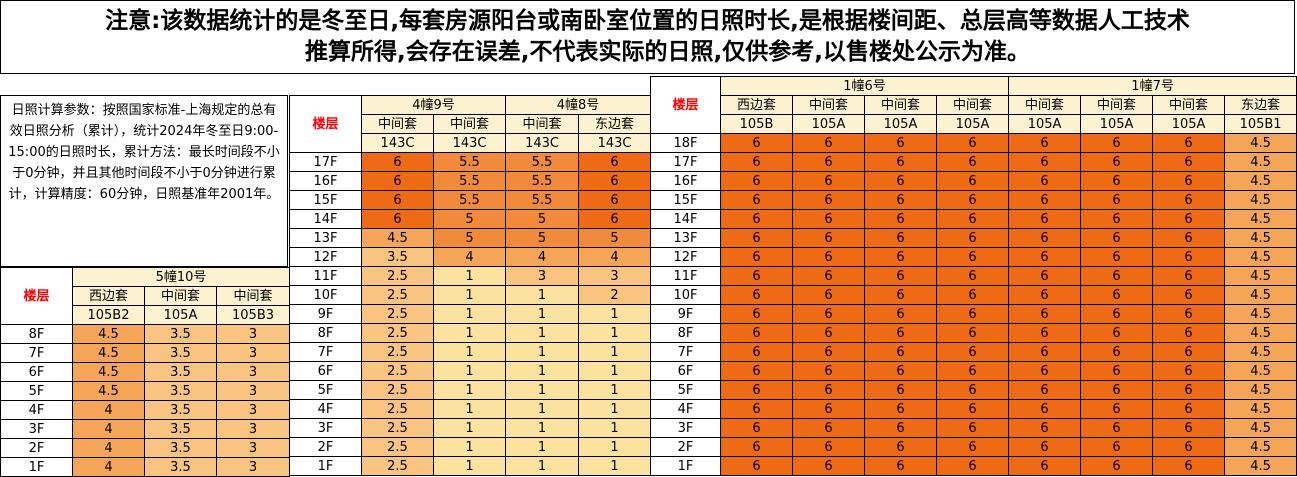 This screenshot has width=1297, height=477. What do you see at coordinates (470, 162) in the screenshot?
I see `table-row: 17F 6 5.5 5.5 6` at bounding box center [470, 162].